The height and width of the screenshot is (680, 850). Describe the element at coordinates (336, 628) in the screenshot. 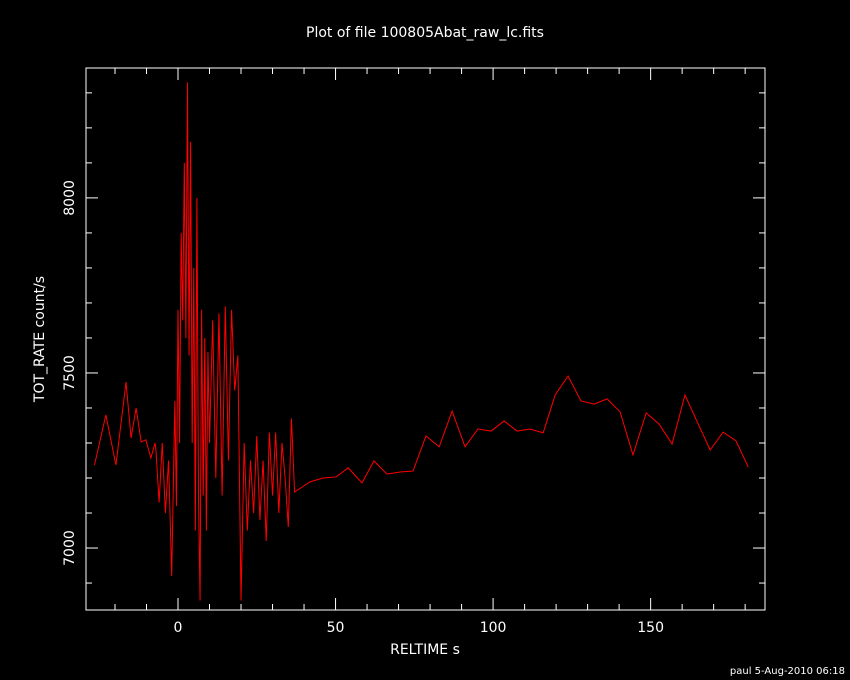

I see `x-tick-label: 50` at that location.